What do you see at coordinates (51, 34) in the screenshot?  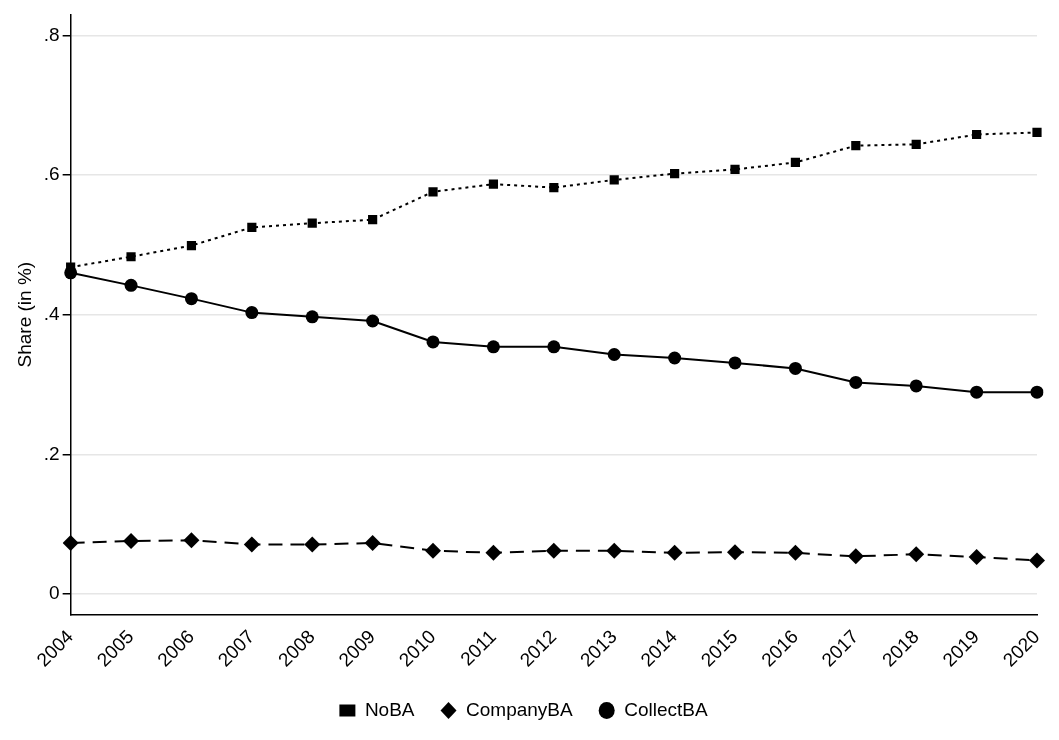 I see `y-tick-label: .8` at bounding box center [51, 34].